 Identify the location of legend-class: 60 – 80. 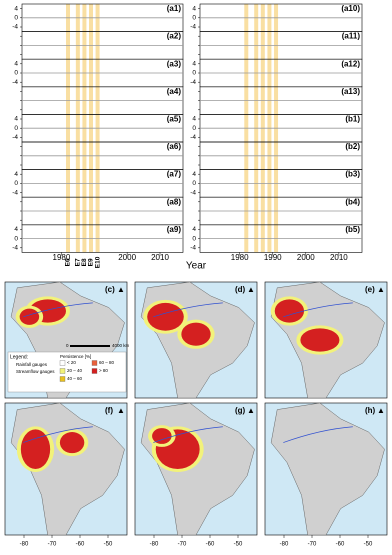
(107, 362).